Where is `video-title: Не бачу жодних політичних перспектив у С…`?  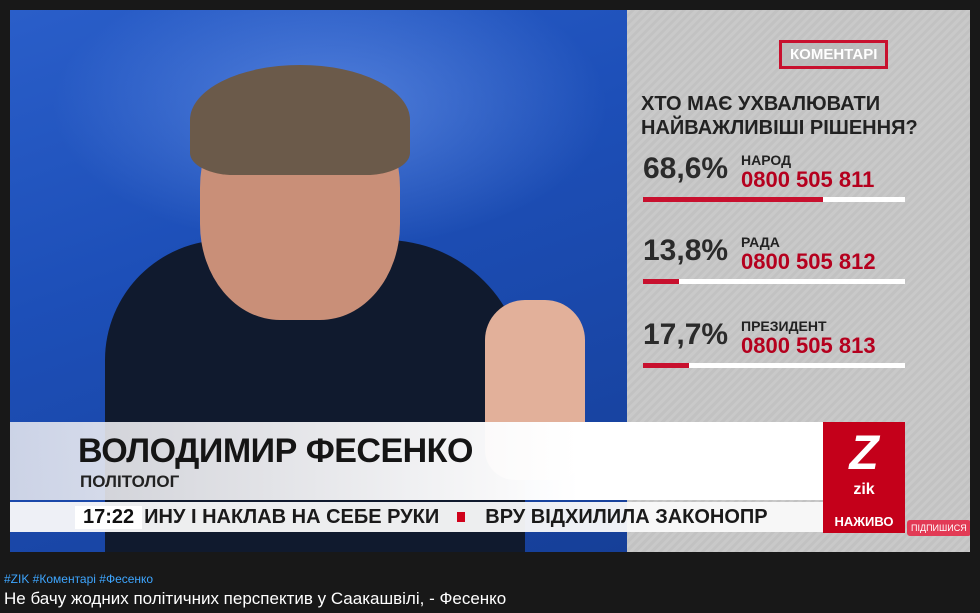
video-title: Не бачу жодних політичних перспектив у С… is located at coordinates (255, 598).